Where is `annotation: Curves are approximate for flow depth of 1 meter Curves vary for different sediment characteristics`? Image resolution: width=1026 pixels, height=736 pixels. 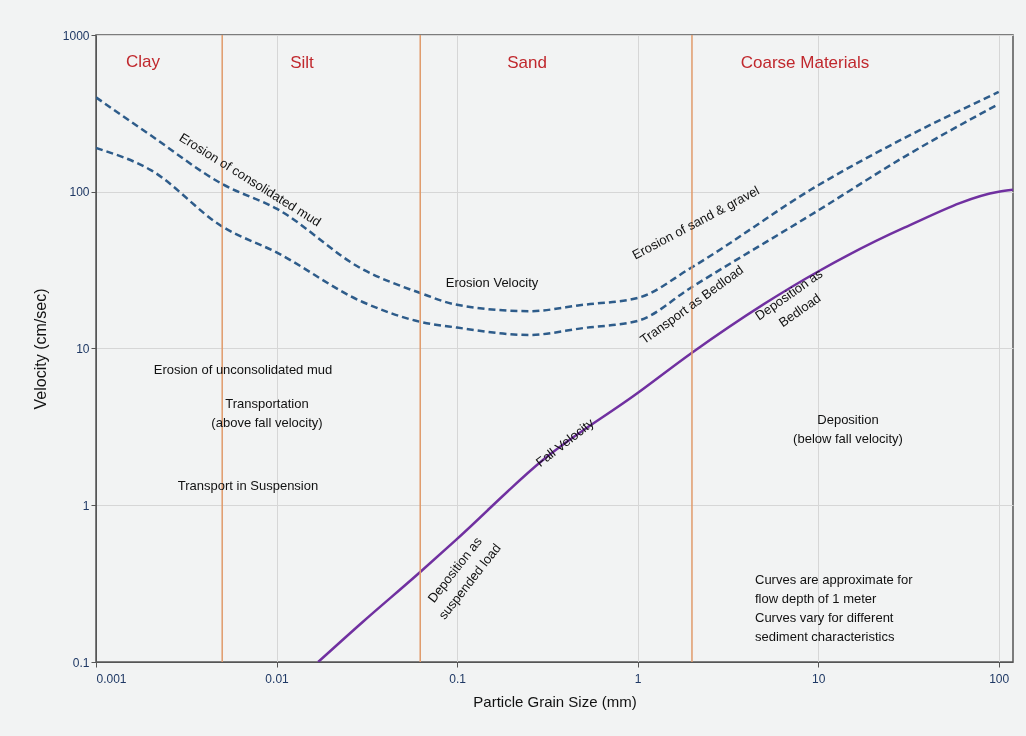
annotation: Curves are approximate for flow depth of 1 meter Curves vary for different sediment characteristics is located at coordinates (834, 608).